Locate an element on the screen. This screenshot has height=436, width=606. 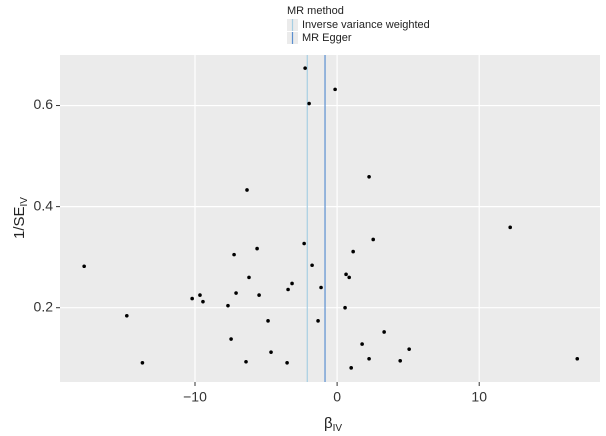
y-axis-title: 1/SEIV is located at coordinates (20, 218).